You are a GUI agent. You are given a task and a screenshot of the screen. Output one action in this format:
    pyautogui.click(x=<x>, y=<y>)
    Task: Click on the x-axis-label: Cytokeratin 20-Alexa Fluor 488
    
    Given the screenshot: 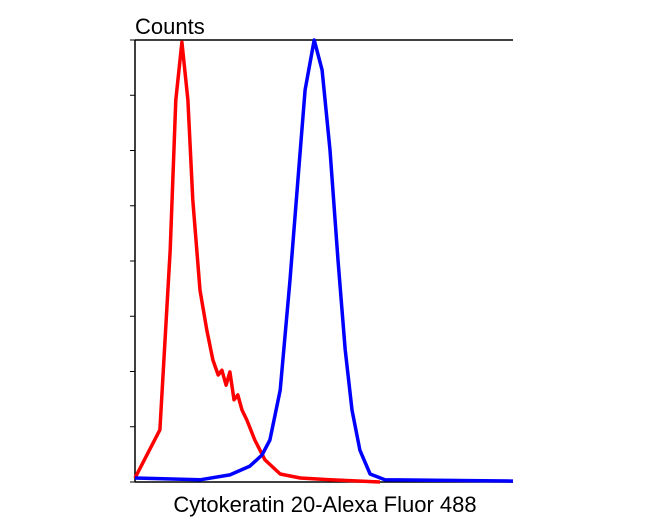 What is the action you would take?
    pyautogui.click(x=324, y=504)
    